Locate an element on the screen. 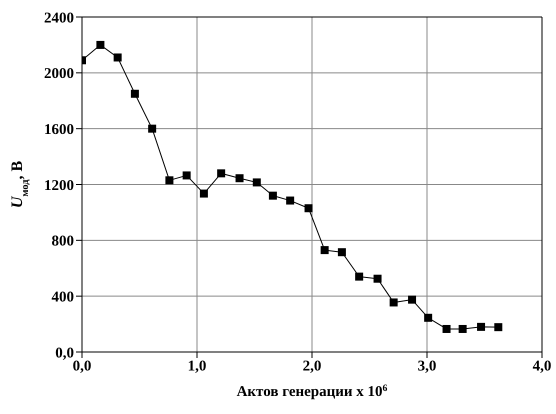 The height and width of the screenshot is (414, 556). x-axis-title: Актов генерации x 10$^{6}$ is located at coordinates (312, 391).